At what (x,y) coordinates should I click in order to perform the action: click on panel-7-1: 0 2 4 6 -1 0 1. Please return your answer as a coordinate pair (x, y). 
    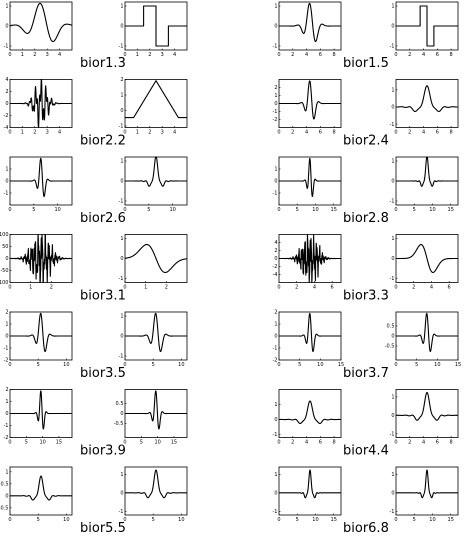
    Looking at the image, I should click on (424, 262).